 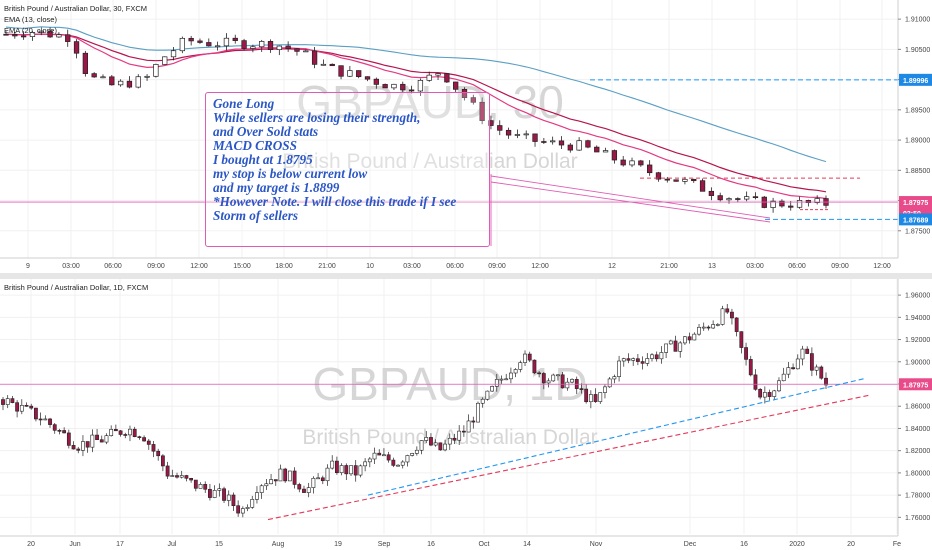 I want to click on price-tick-label: 1.90000, so click(x=917, y=362).